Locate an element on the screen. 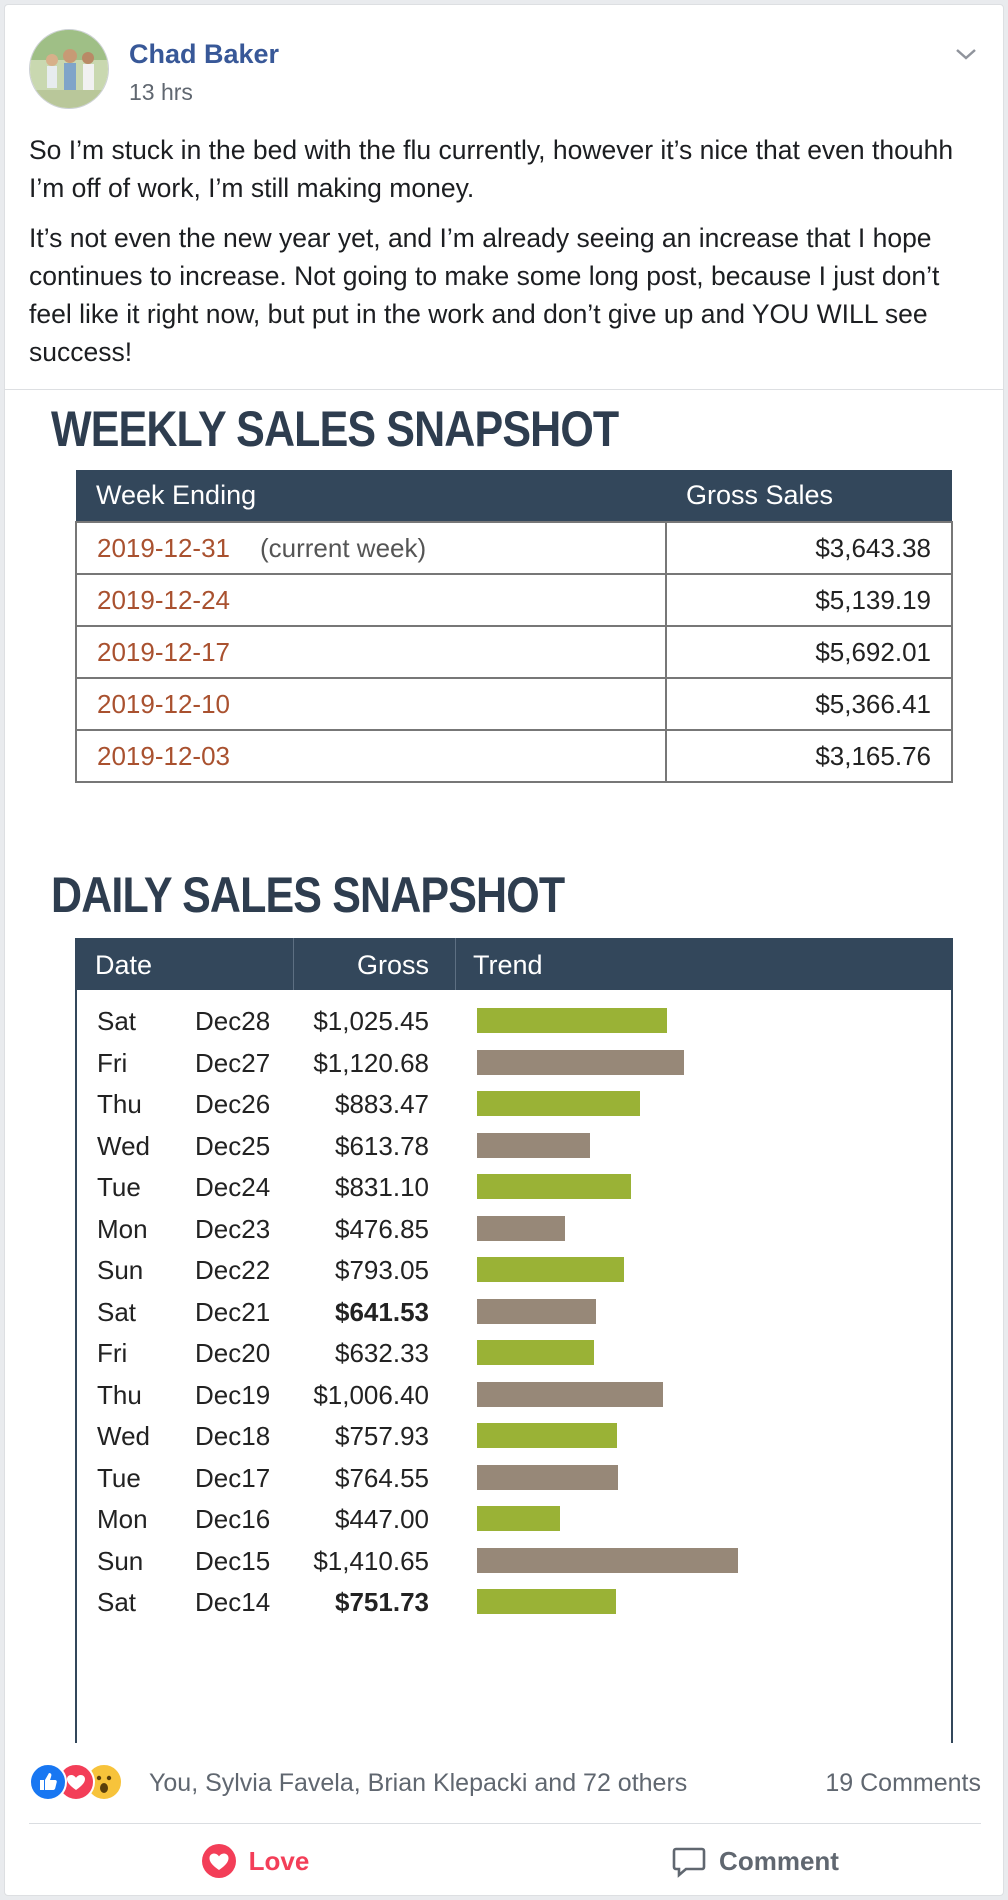  comment-icon is located at coordinates (689, 1861).